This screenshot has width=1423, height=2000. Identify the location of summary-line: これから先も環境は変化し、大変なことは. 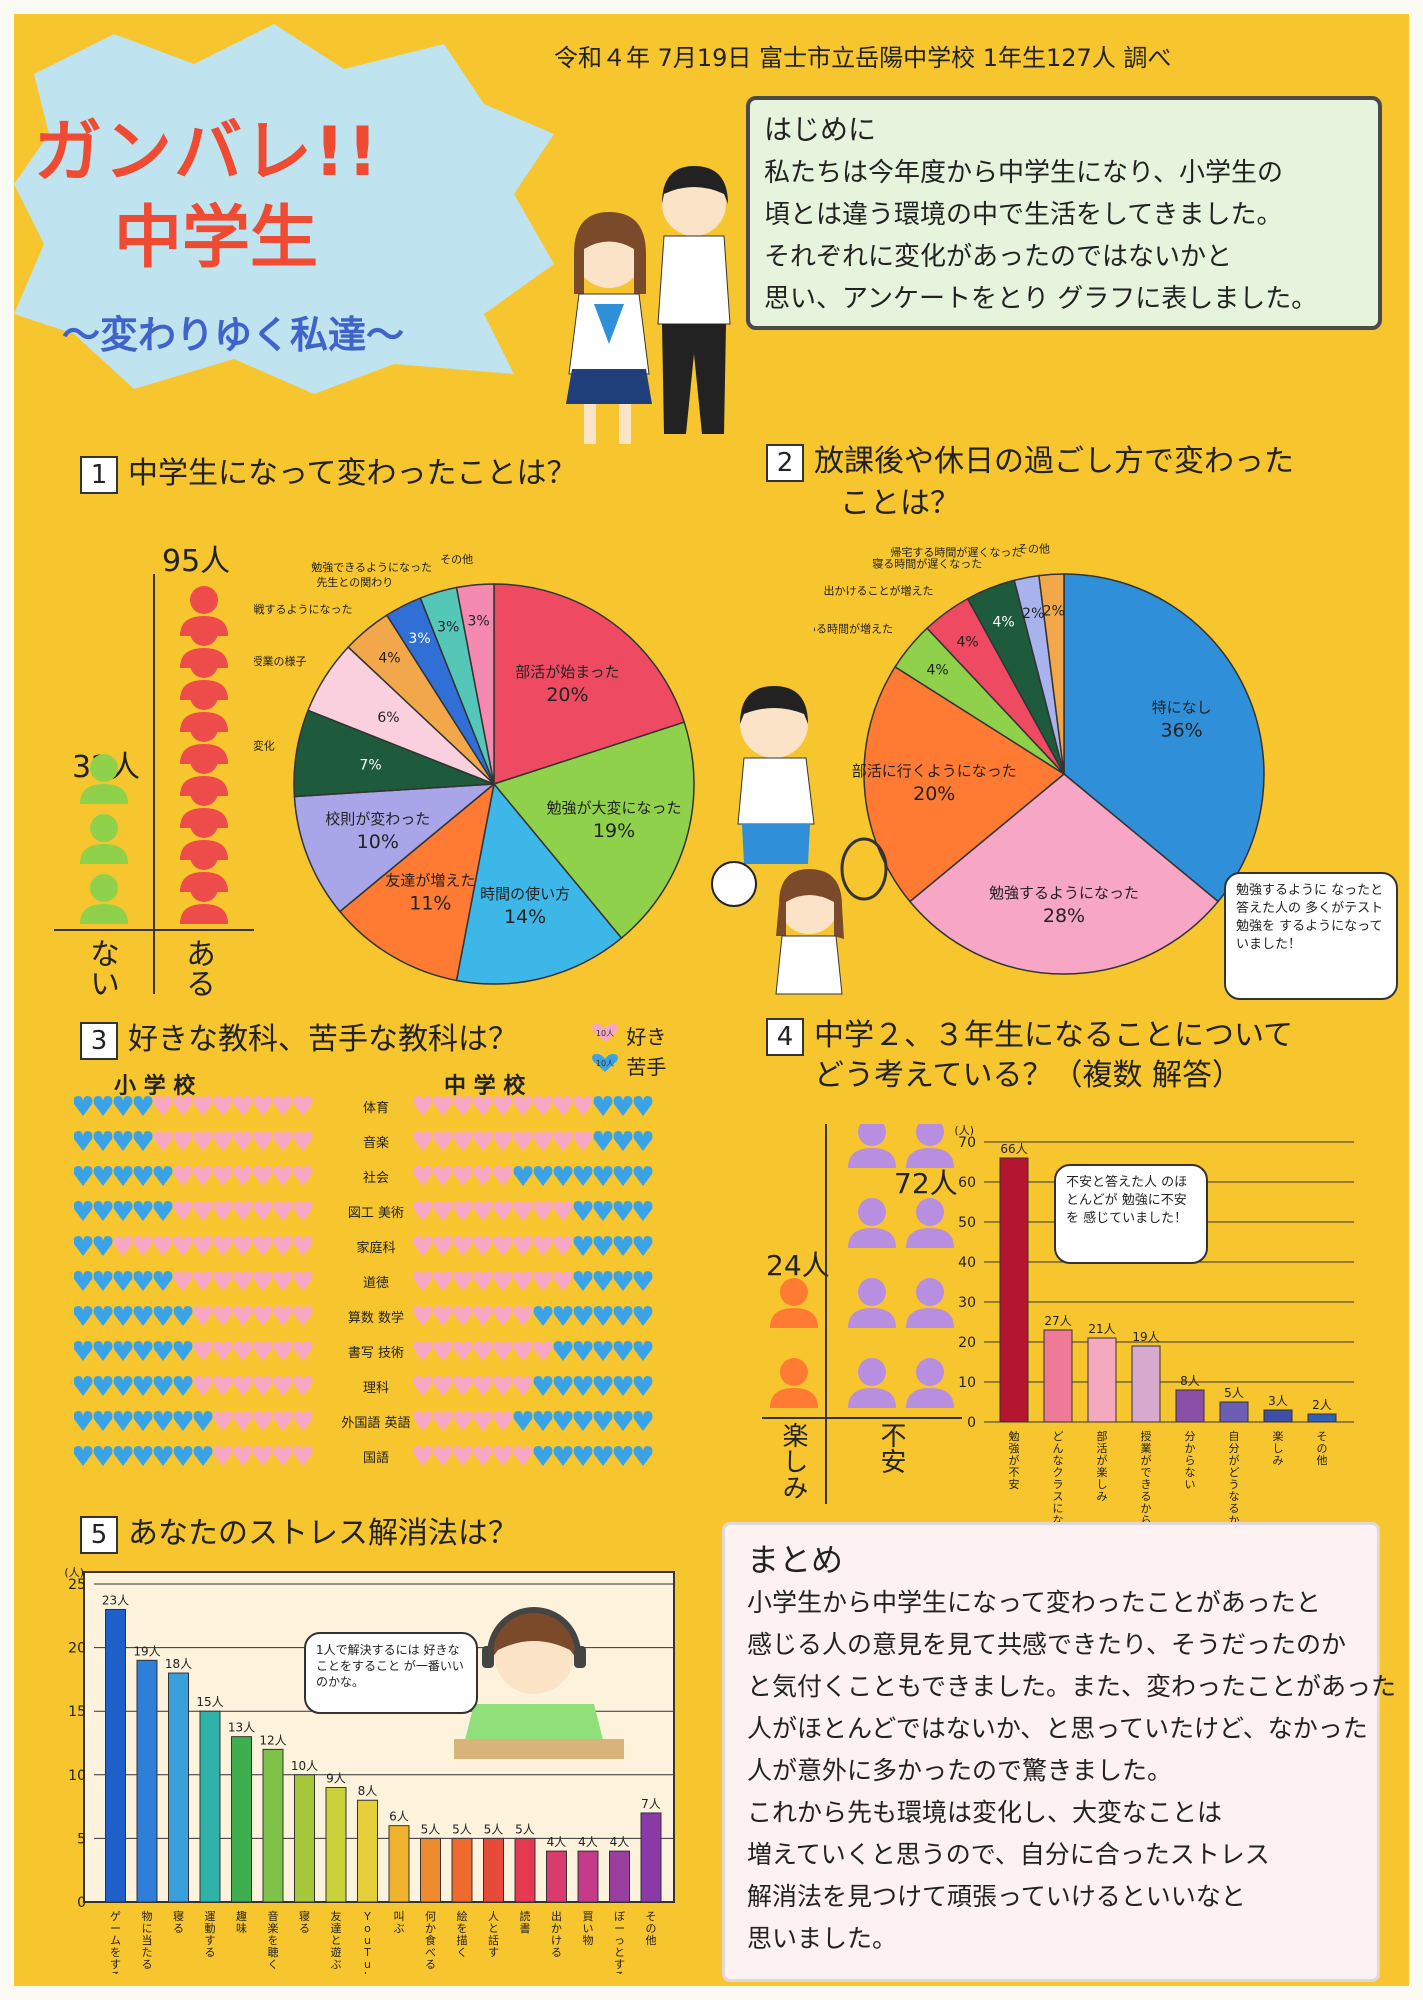
(985, 1812).